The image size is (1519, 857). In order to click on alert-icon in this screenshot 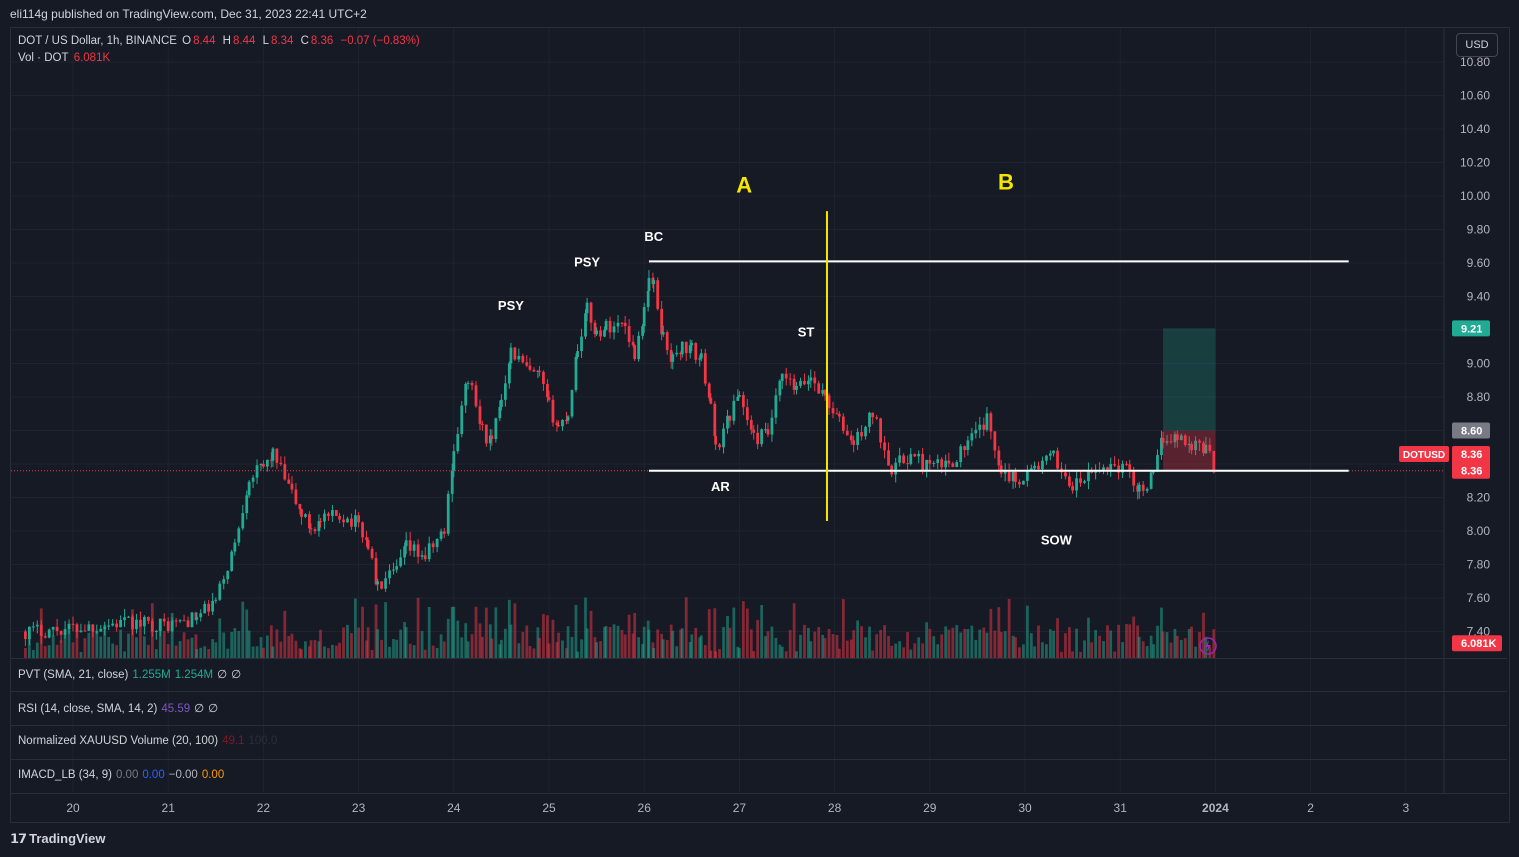, I will do `click(1208, 646)`.